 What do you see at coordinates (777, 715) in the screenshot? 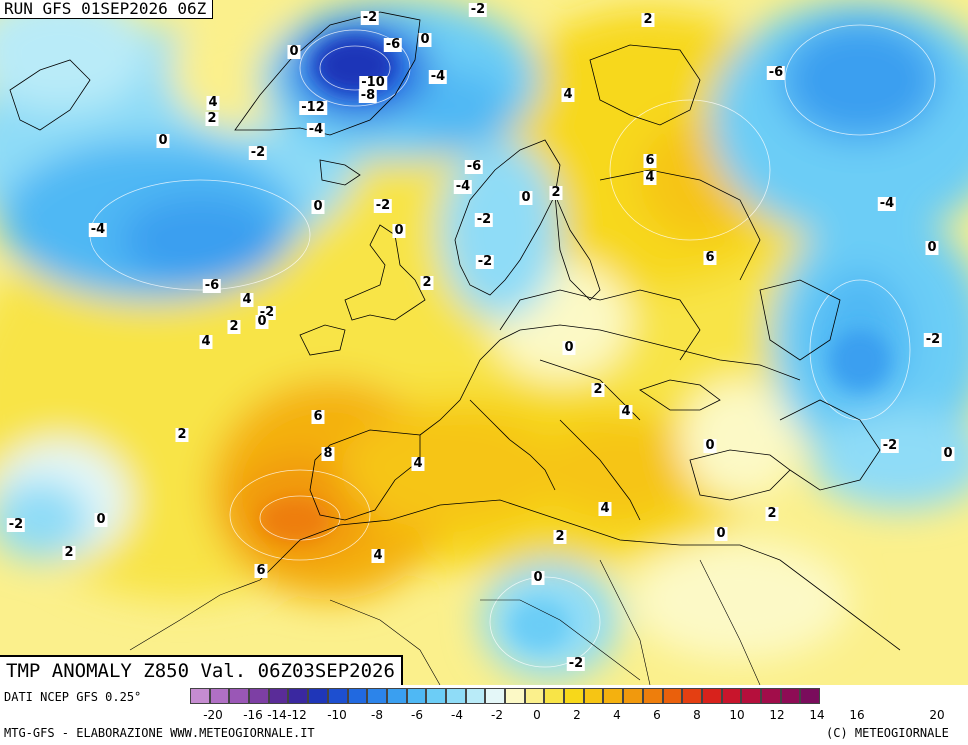
I see `scale-tick-label: 12` at bounding box center [777, 715].